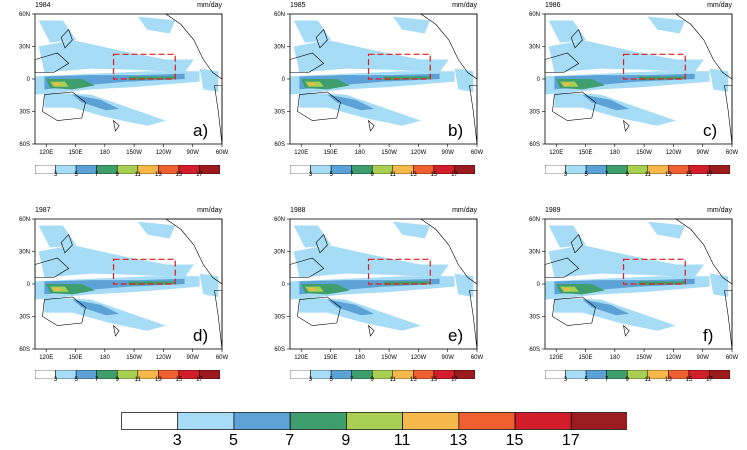  Describe the element at coordinates (647, 175) in the screenshot. I see `colorbar-level-label: 11` at that location.